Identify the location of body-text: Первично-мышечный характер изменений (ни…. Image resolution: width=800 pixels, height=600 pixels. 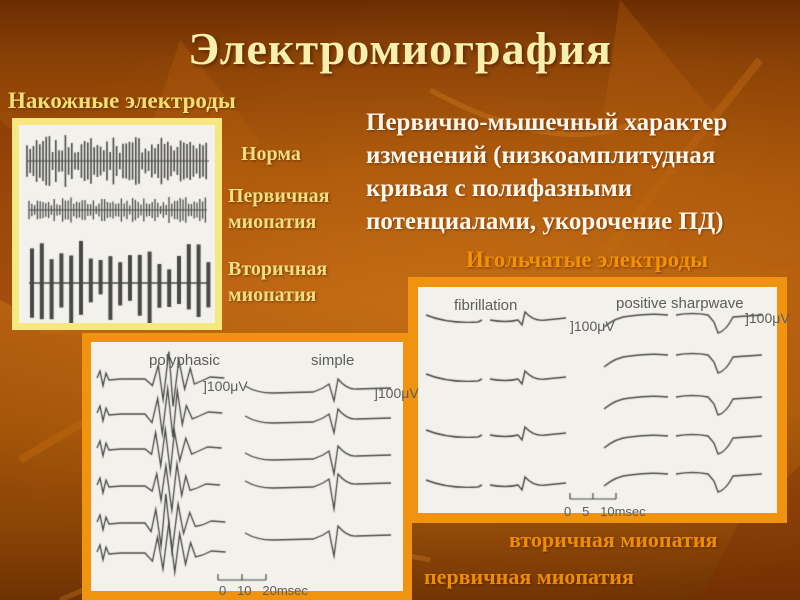
(547, 172).